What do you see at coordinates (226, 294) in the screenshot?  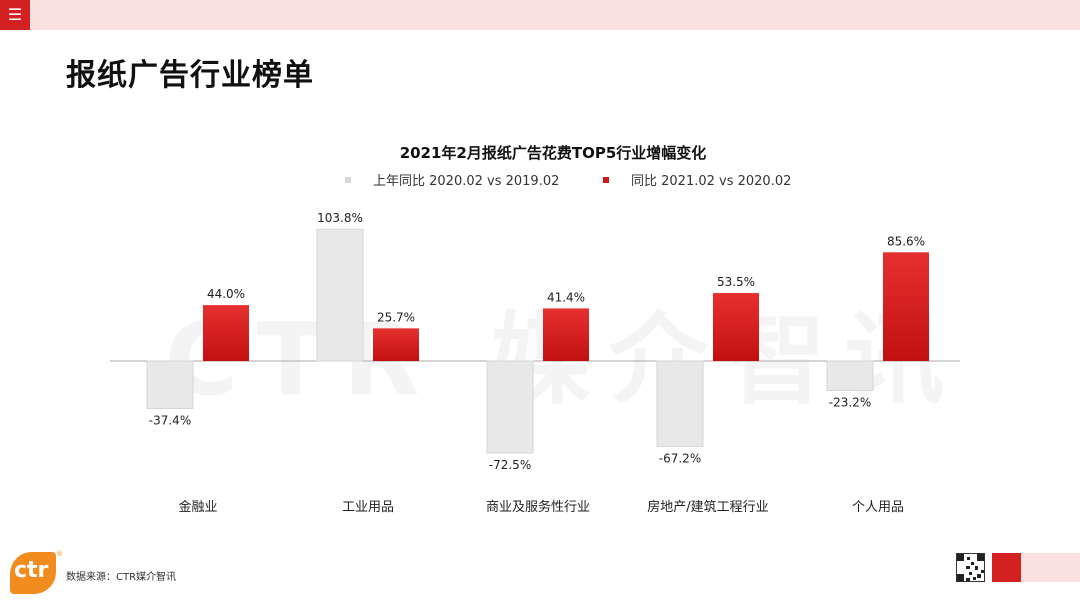 I see `data-label-s2-1: 44.0%` at bounding box center [226, 294].